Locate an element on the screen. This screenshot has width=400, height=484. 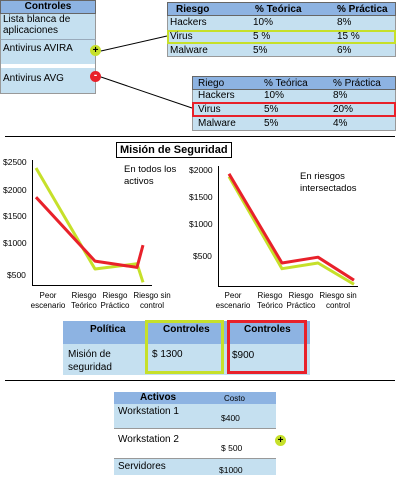
policy-mission-label: Misión de seguridad is located at coordinates (90, 361).